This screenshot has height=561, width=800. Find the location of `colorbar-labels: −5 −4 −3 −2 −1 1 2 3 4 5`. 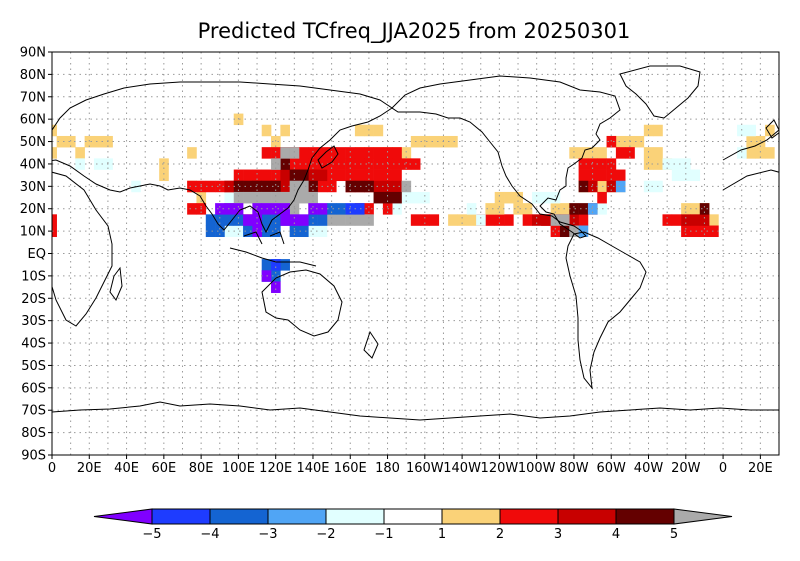

colorbar-labels: −5 −4 −3 −2 −1 1 2 3 4 5 is located at coordinates (410, 534).